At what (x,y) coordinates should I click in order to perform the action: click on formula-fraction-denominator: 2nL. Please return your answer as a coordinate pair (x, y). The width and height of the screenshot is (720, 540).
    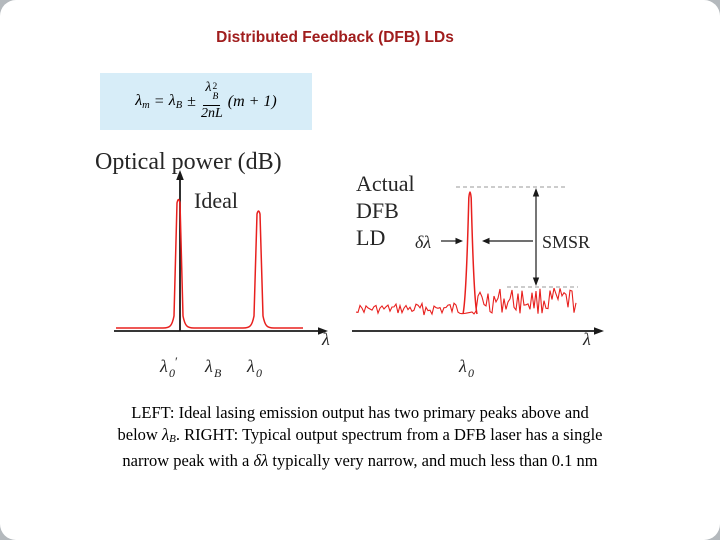
    Looking at the image, I should click on (211, 114).